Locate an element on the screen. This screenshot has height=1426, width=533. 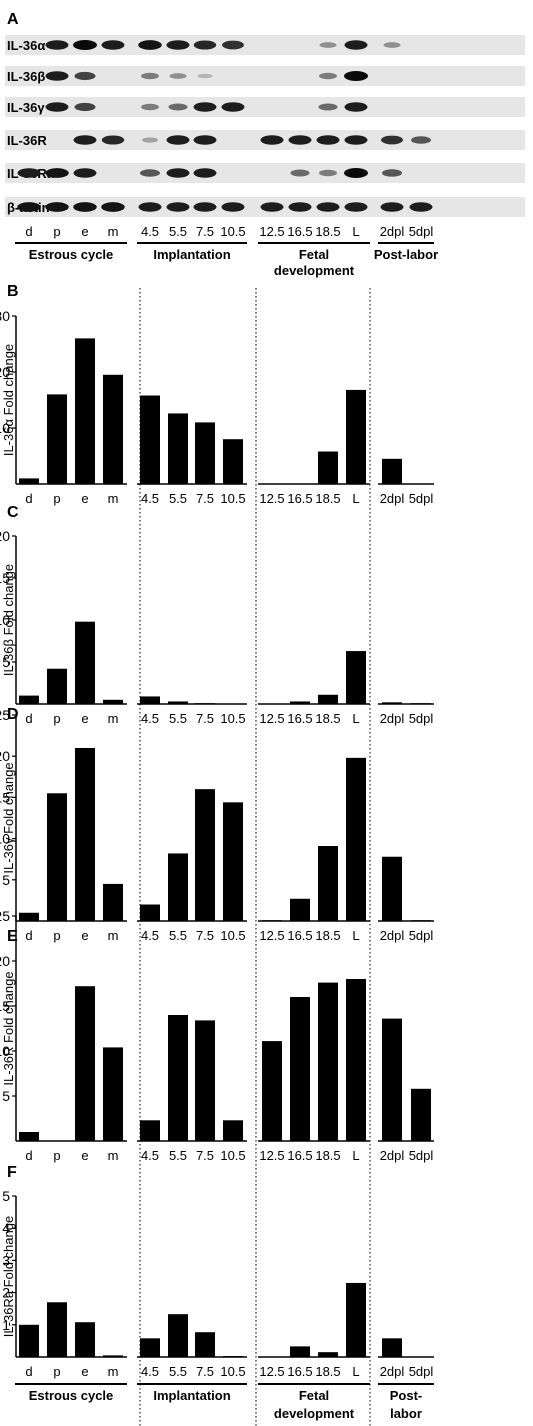
group-label: development is located at coordinates (314, 270).